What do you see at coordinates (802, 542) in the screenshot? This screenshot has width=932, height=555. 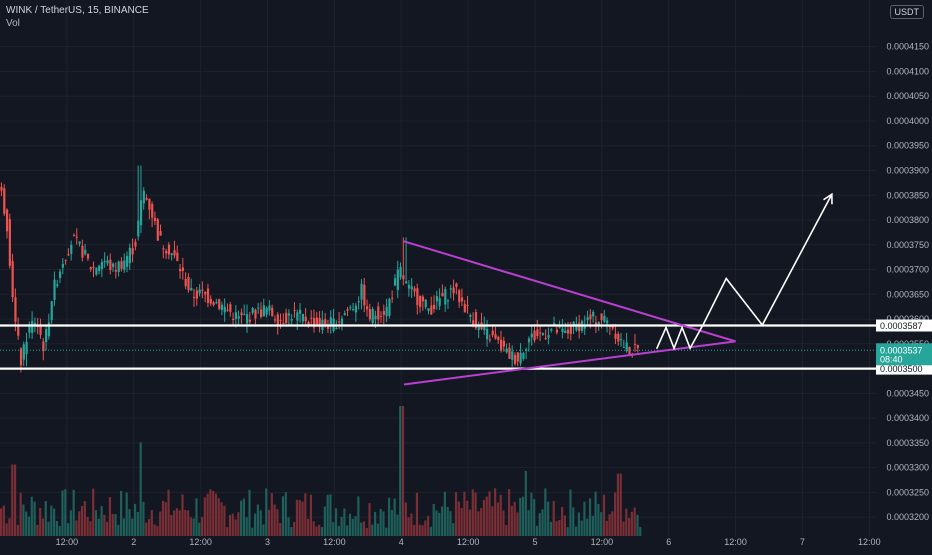 I see `x-tick-label: 7` at bounding box center [802, 542].